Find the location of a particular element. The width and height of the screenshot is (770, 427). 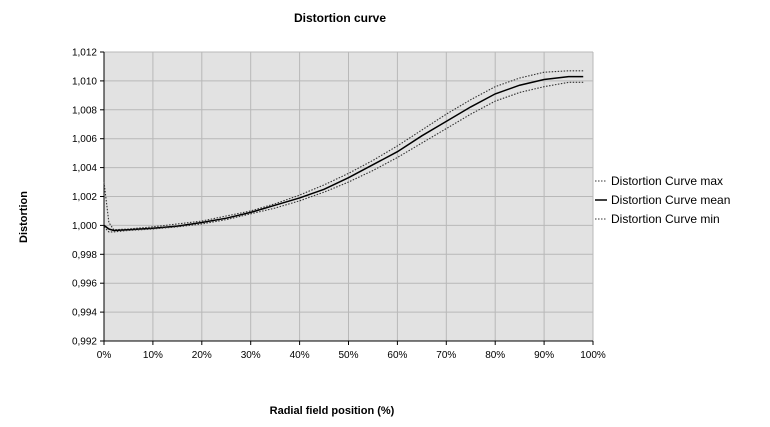

y-axis-title: Distortion is located at coordinates (24, 217).